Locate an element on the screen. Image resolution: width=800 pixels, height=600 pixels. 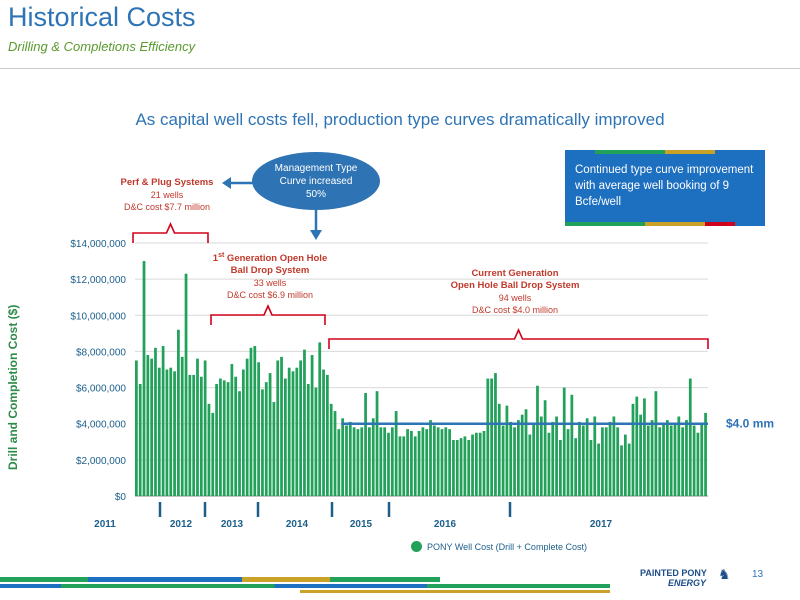
page-number: 13 is located at coordinates (758, 574).